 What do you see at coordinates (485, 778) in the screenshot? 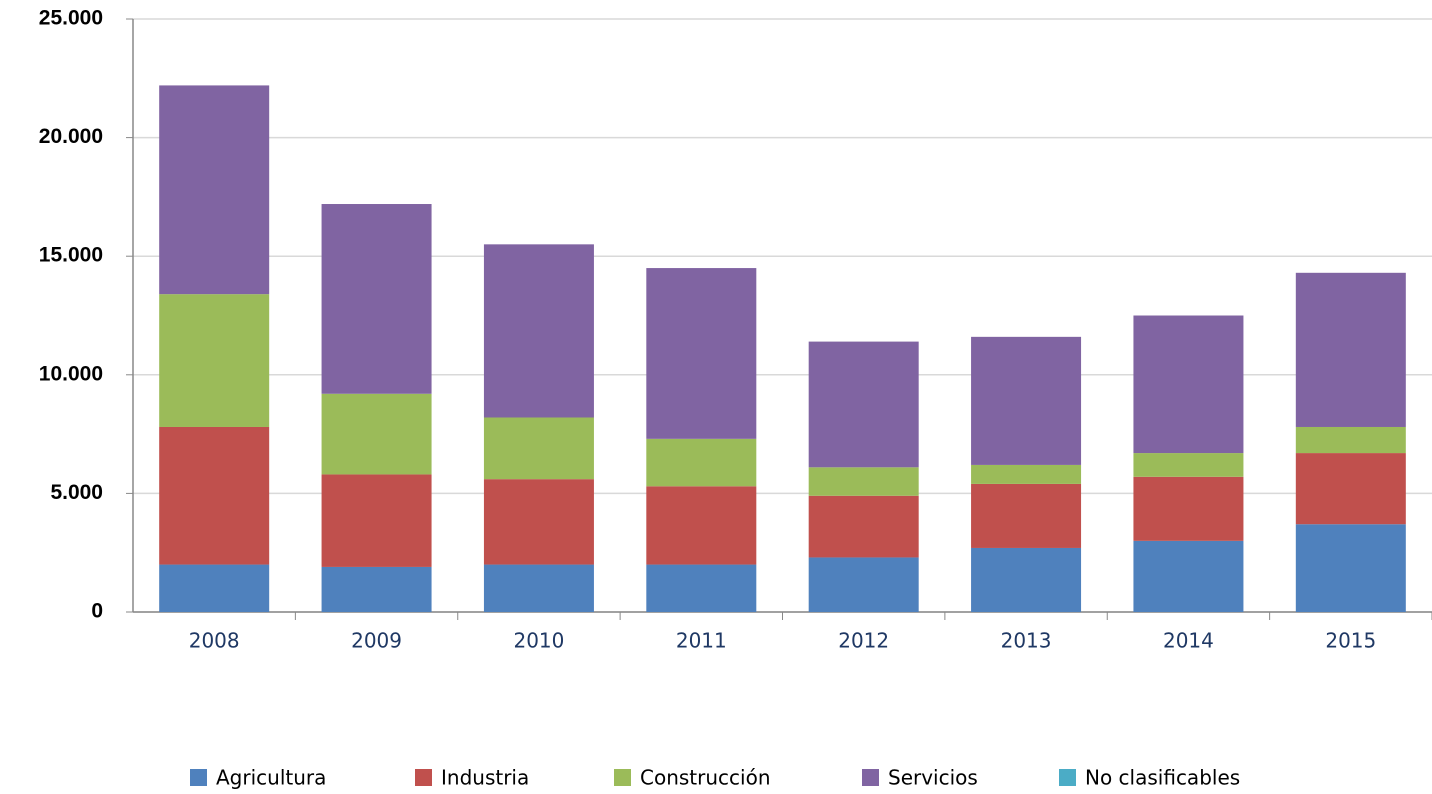
I see `legend-label: Industria` at bounding box center [485, 778].